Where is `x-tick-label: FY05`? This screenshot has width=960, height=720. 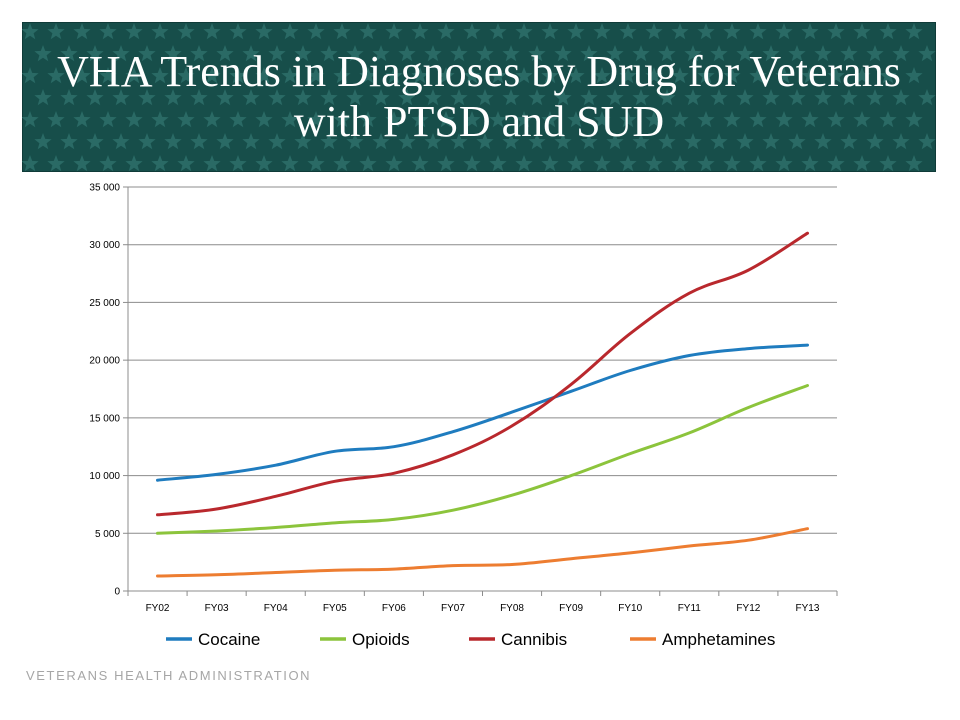 x-tick-label: FY05 is located at coordinates (335, 608).